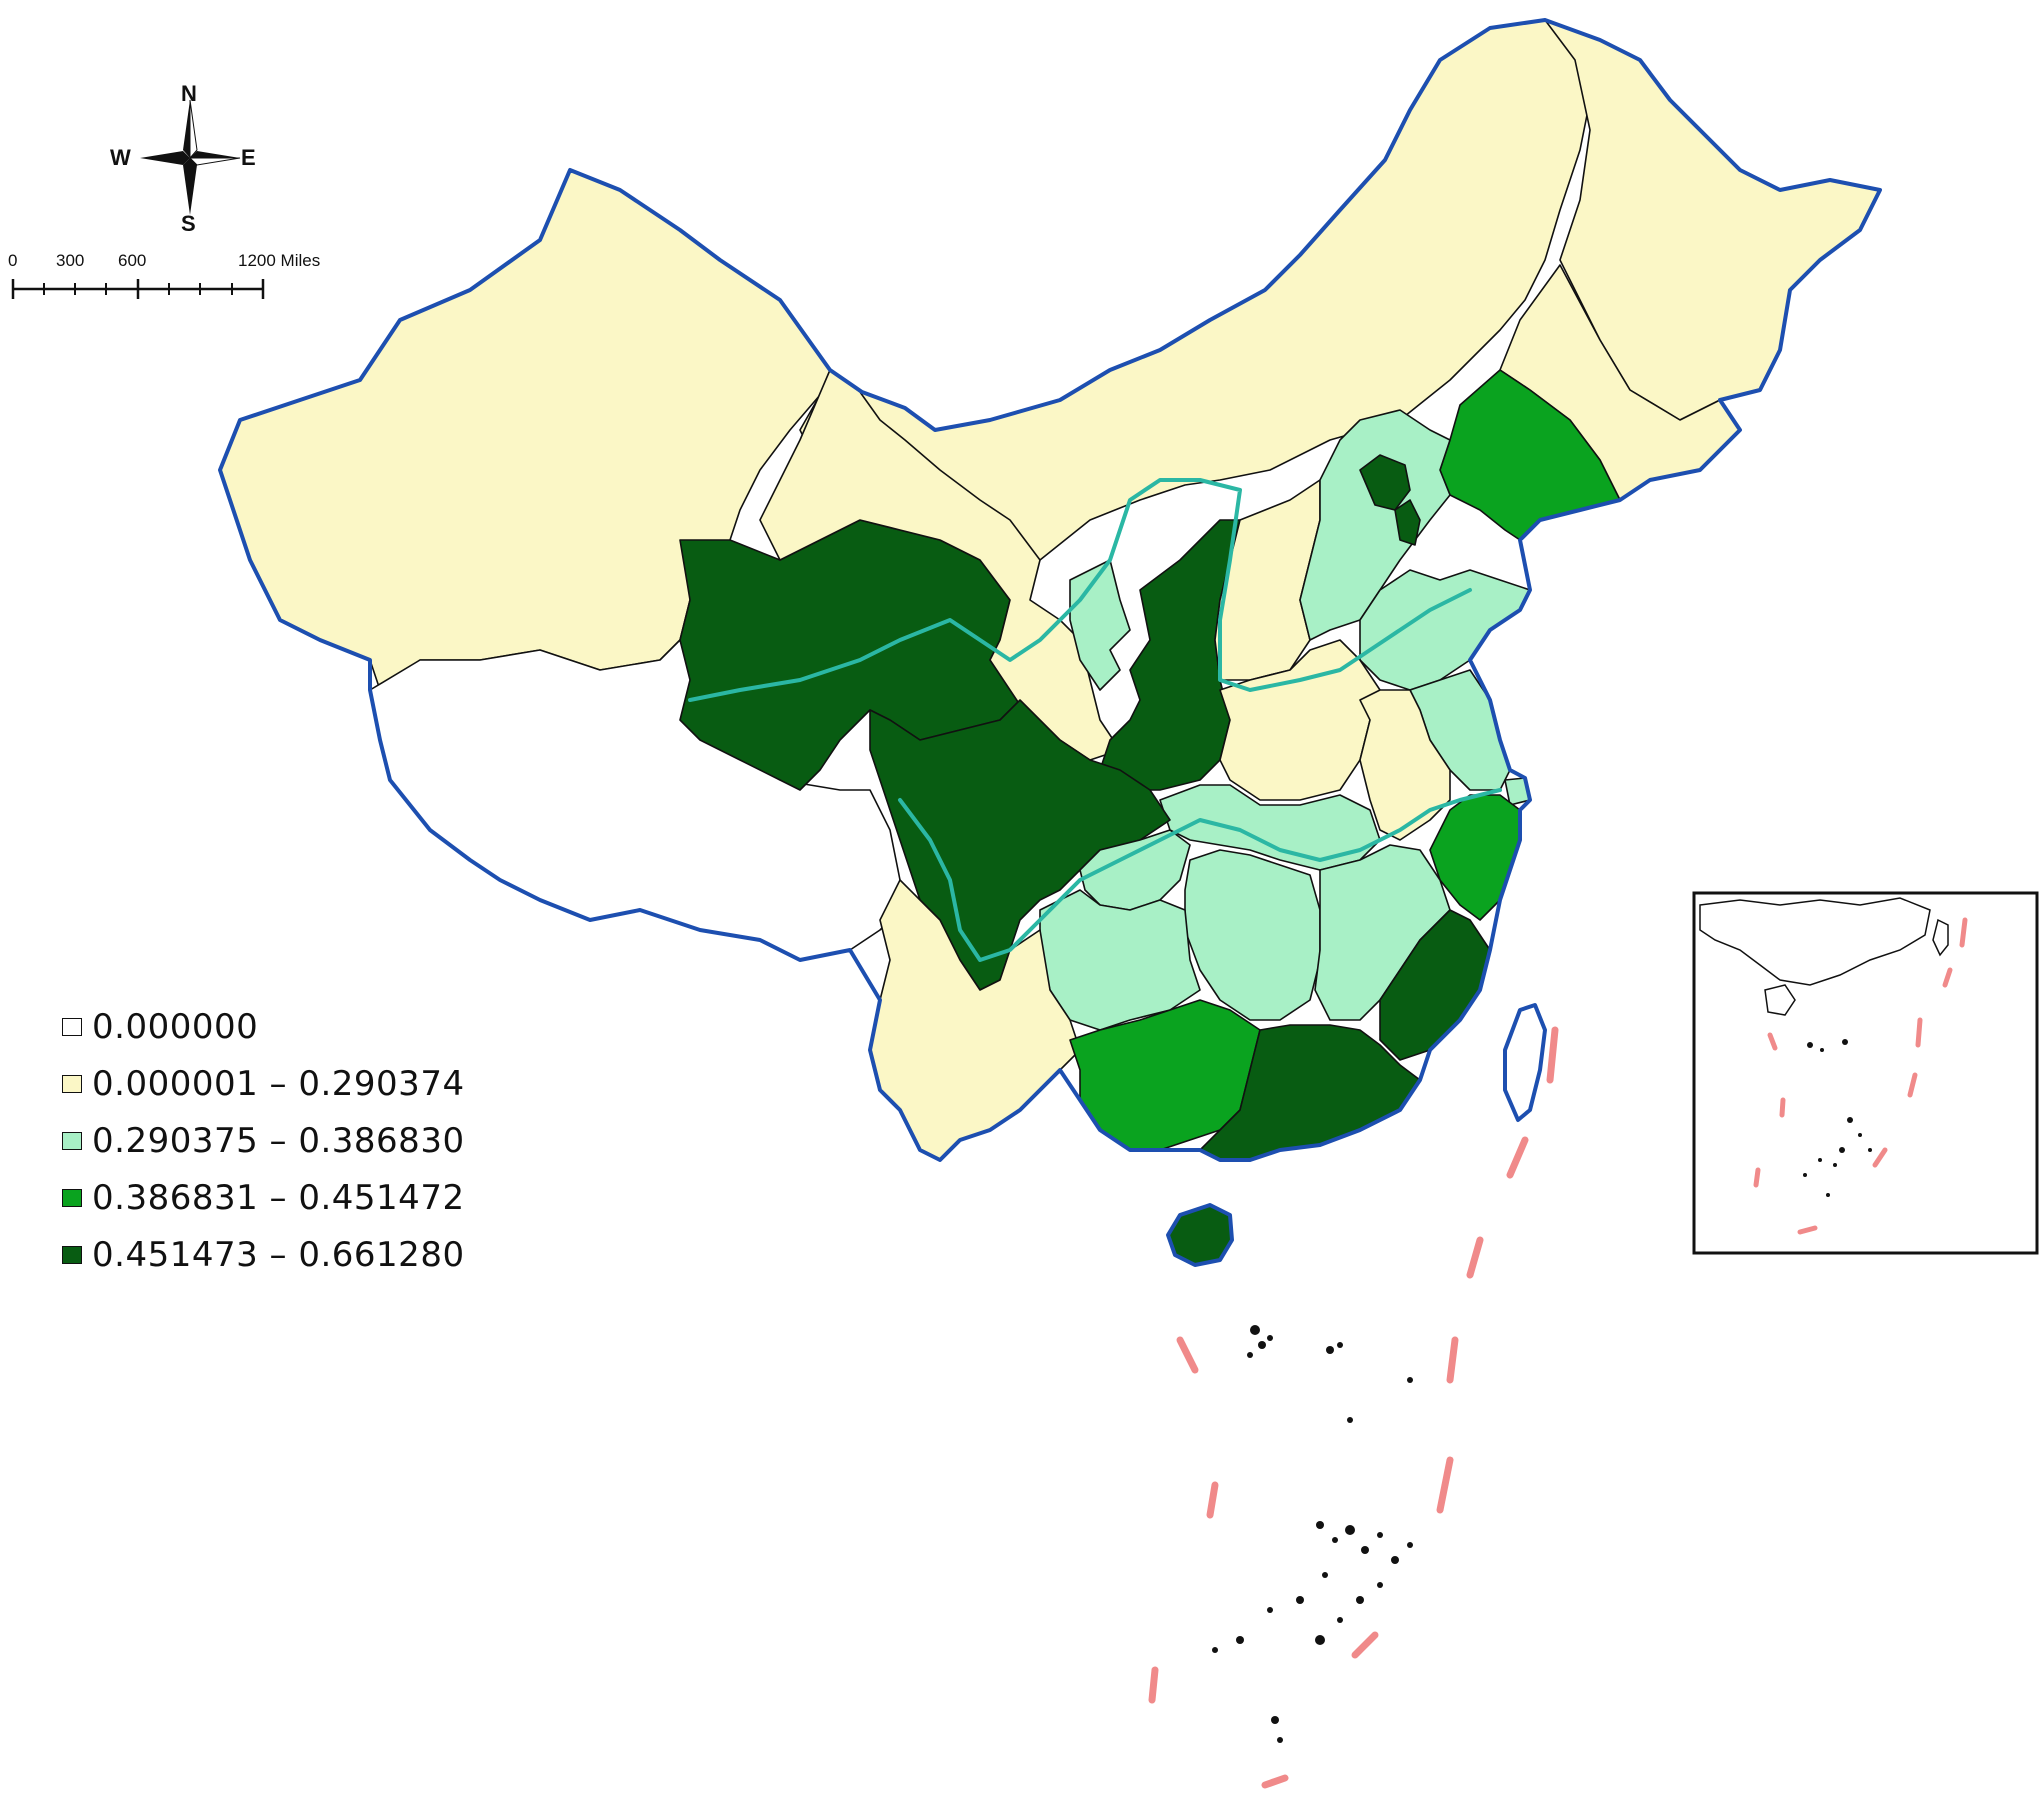 This screenshot has height=1801, width=2041. I want to click on taiwan-boundary, so click(1525, 1062).